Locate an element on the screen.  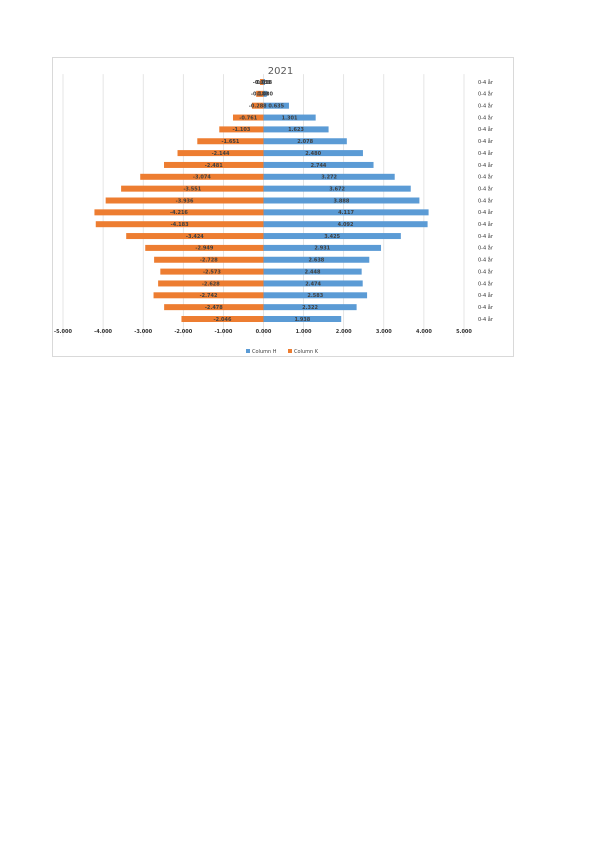
data-label: 0.038 is located at coordinates (264, 83).